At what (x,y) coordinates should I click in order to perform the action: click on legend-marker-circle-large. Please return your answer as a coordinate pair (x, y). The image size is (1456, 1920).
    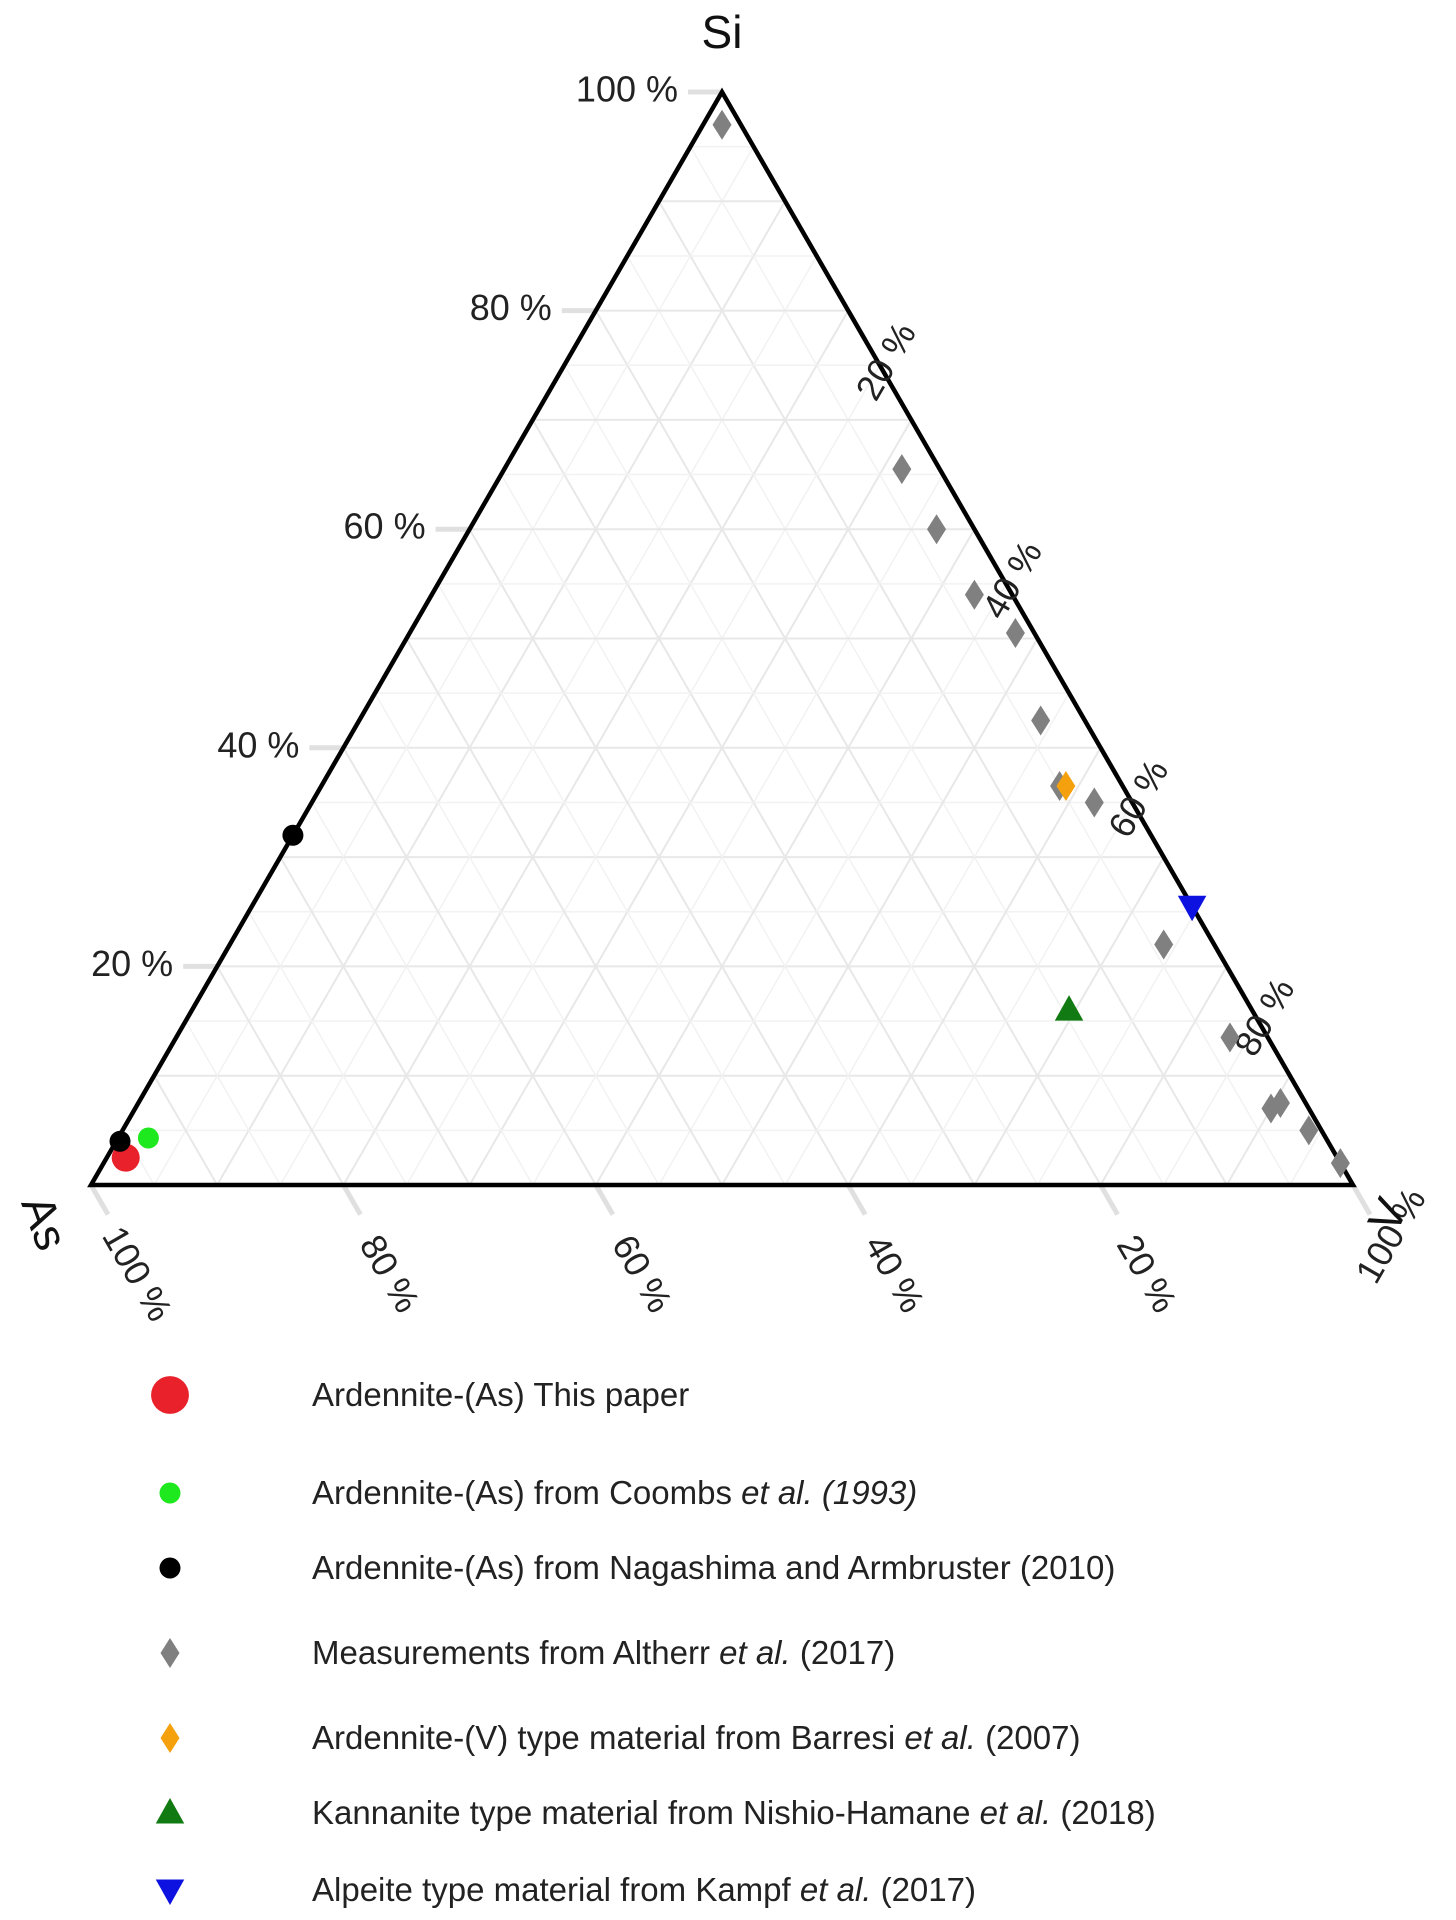
    Looking at the image, I should click on (170, 1395).